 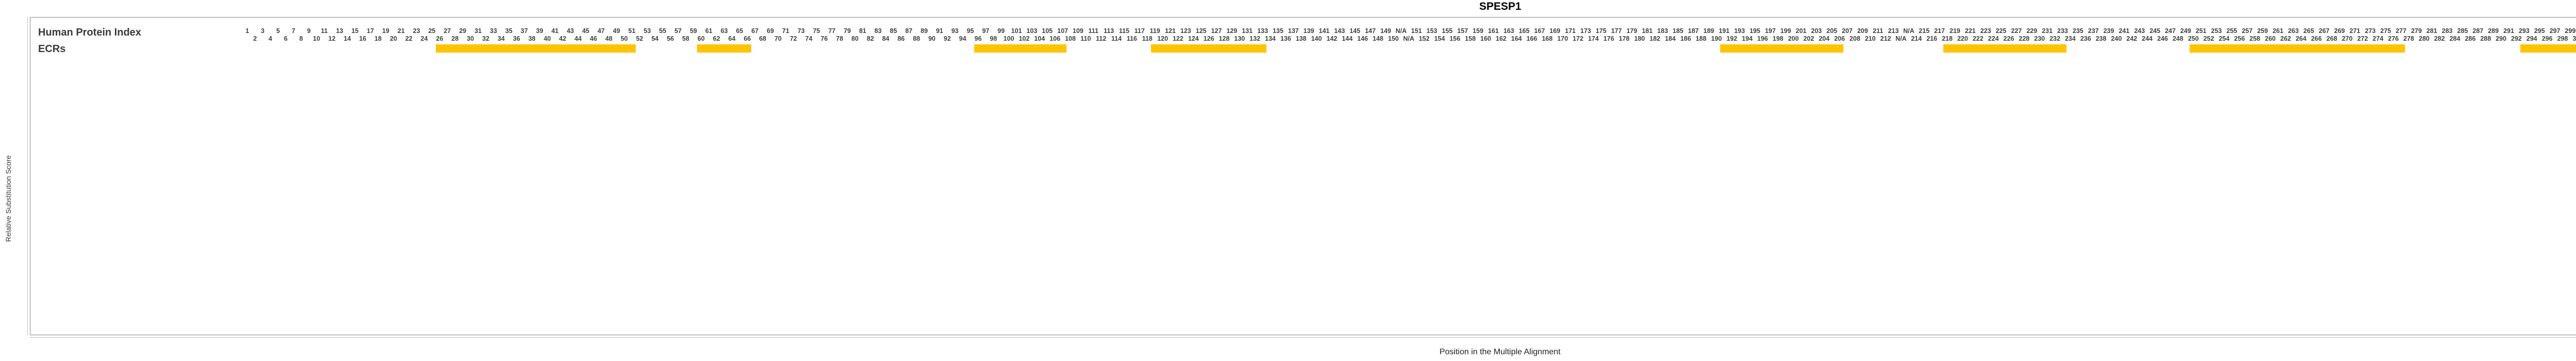 I want to click on human-index-number: 121, so click(x=1170, y=31).